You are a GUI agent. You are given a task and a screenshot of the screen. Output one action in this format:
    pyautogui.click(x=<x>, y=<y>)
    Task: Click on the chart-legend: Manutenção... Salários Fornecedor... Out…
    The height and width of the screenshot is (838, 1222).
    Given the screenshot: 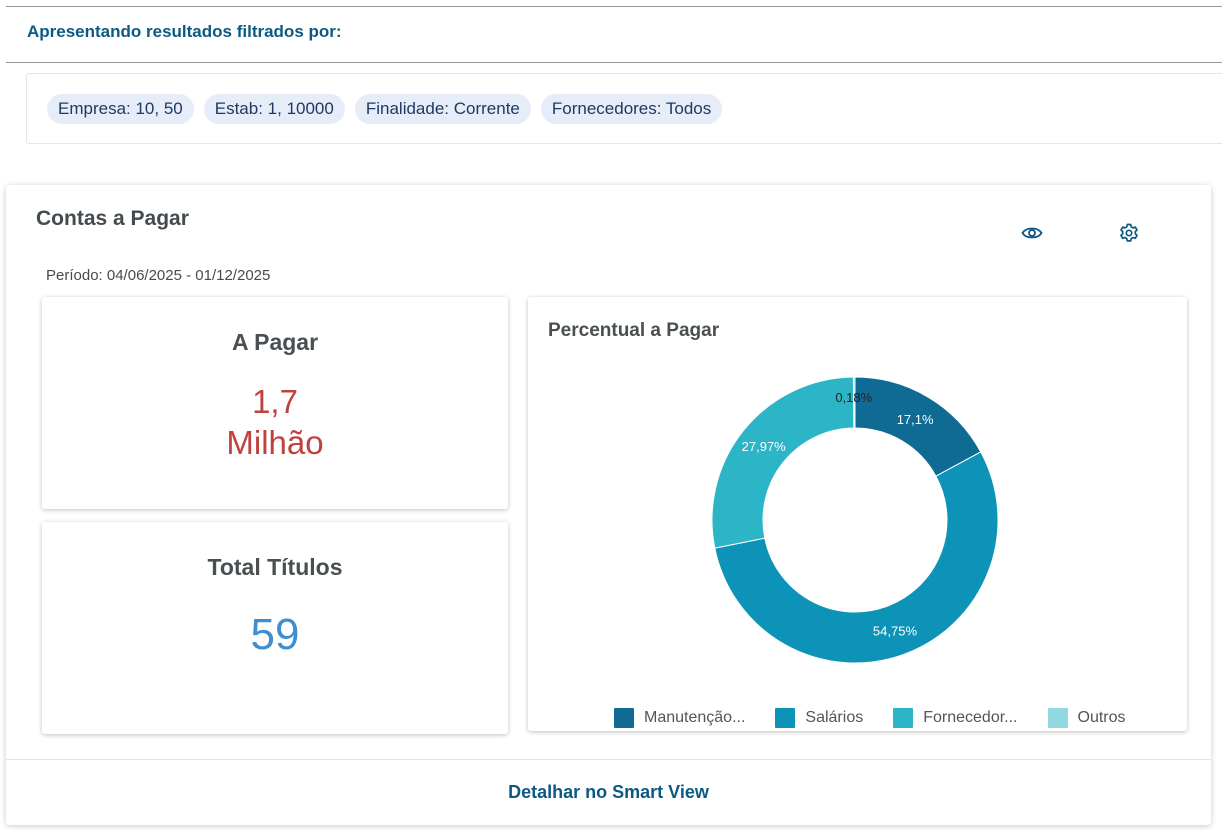 What is the action you would take?
    pyautogui.click(x=885, y=718)
    